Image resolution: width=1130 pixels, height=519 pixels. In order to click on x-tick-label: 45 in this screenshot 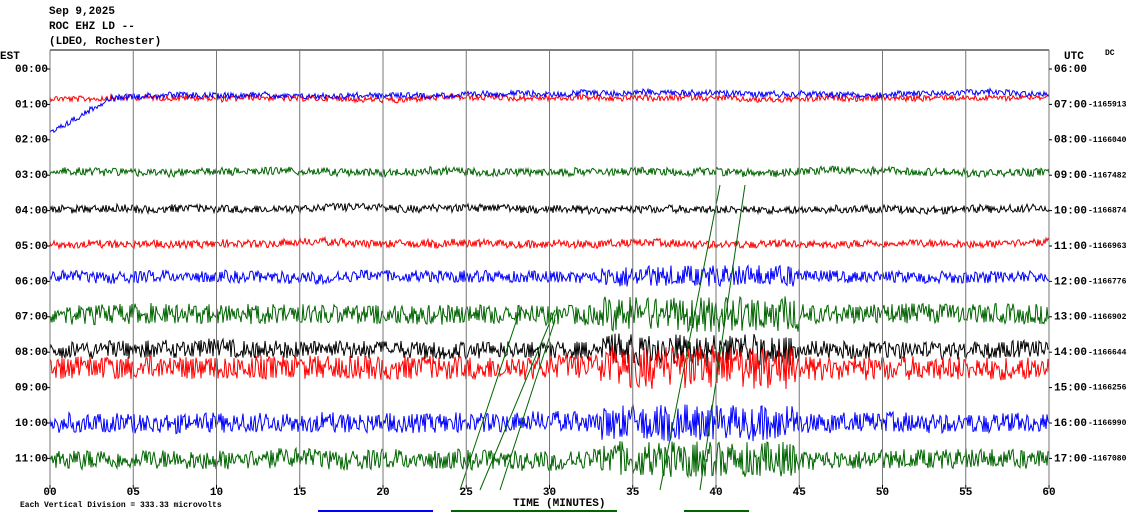, I will do `click(800, 493)`.